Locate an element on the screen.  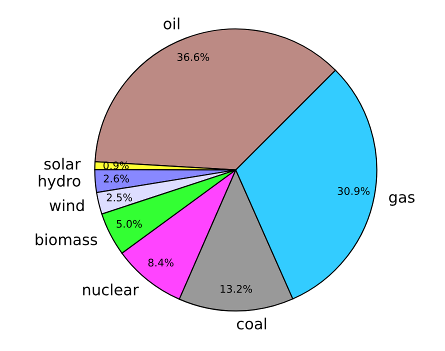
data-label: 36.6% is located at coordinates (193, 57).